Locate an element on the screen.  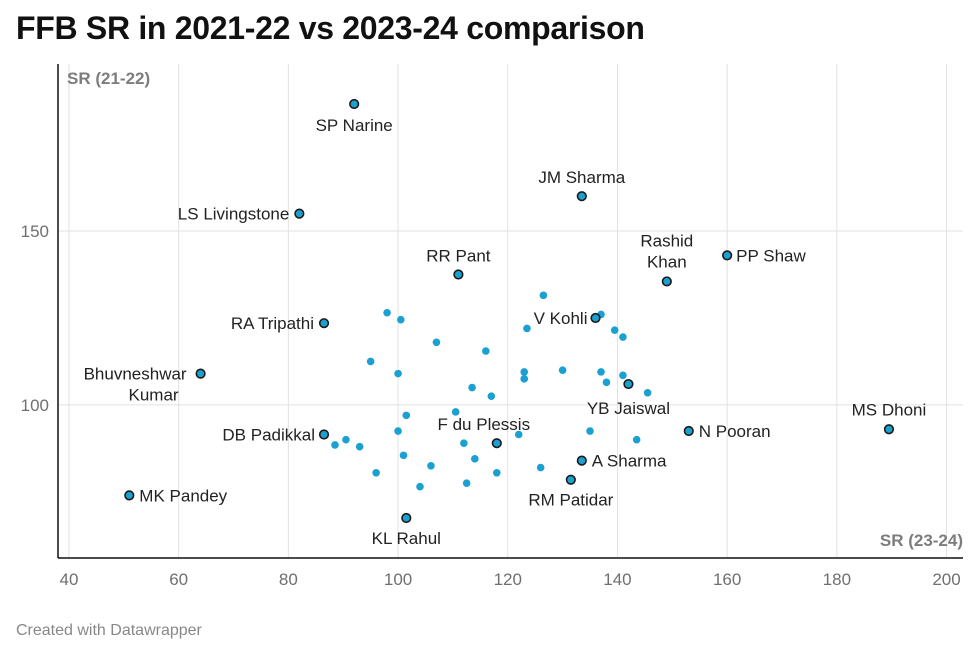
y-tick-label: 100 is located at coordinates (35, 405).